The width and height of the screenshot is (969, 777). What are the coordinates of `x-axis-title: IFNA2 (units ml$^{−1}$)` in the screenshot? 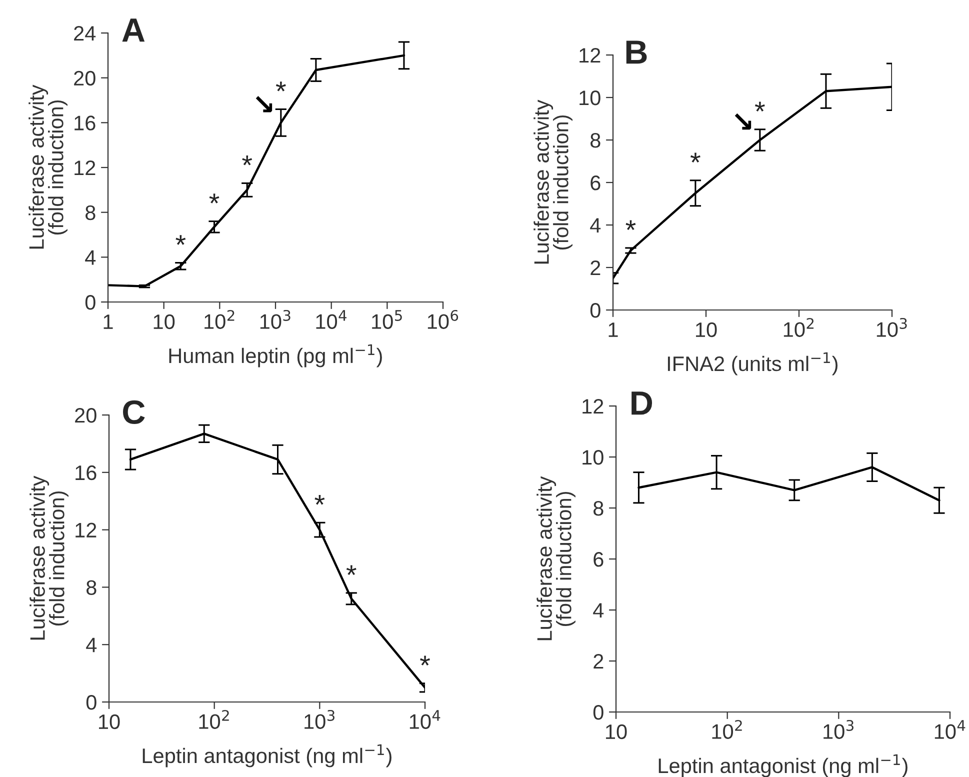 It's located at (753, 364).